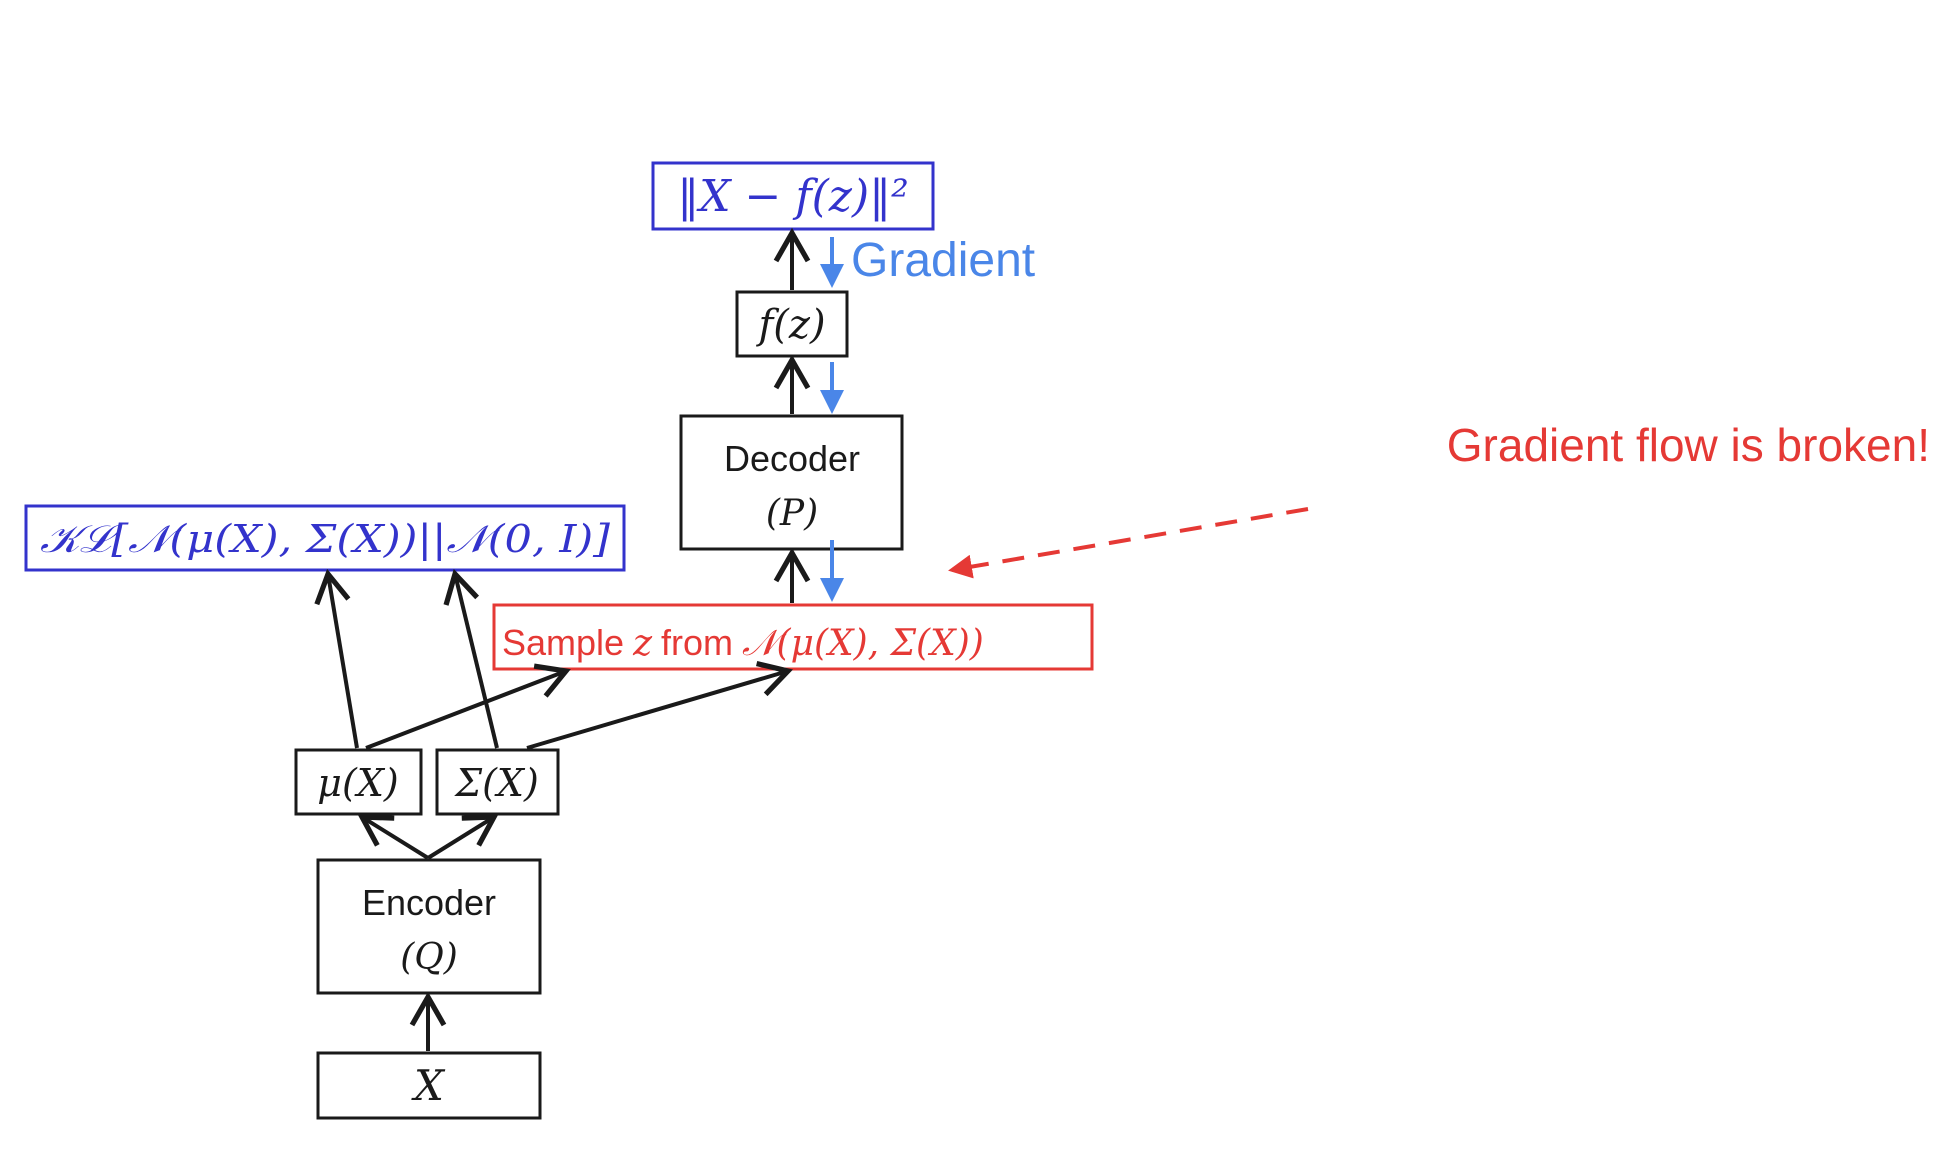 The width and height of the screenshot is (1940, 1149). I want to click on kl-loss-text: 𝒦ℒ[𝒩(μ(X), Σ(X))||𝒩(0, I)], so click(325, 539).